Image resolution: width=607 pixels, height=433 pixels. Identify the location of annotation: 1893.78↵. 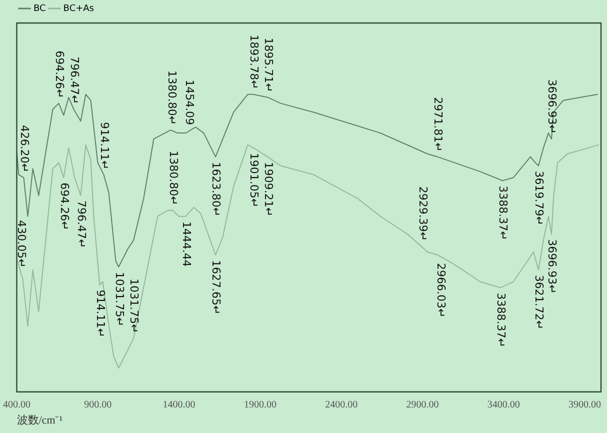
(254, 62).